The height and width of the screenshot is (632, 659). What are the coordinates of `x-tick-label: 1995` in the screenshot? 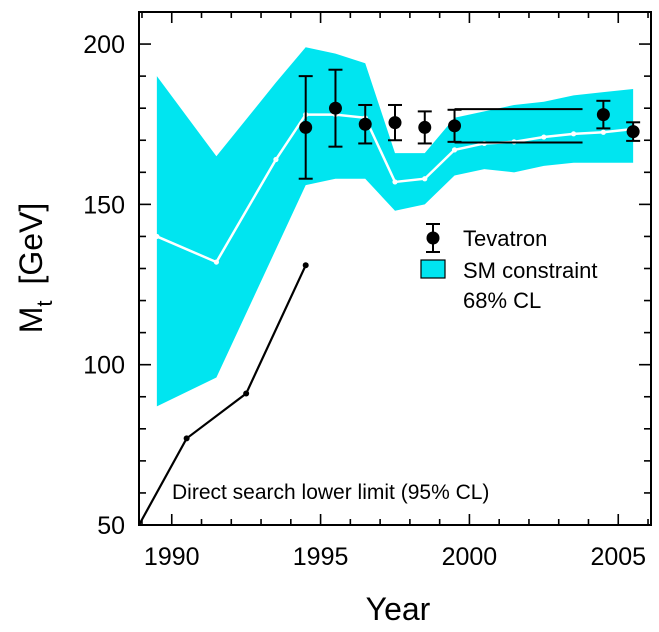 It's located at (321, 557).